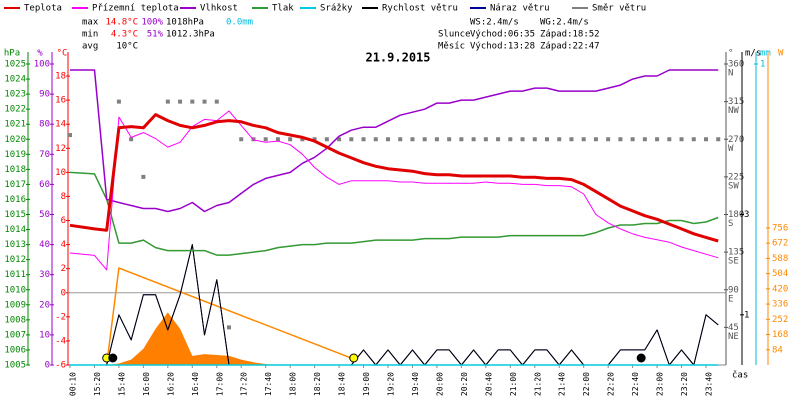 The image size is (800, 400). What do you see at coordinates (15, 65) in the screenshot?
I see `y-tick-label: 1025` at bounding box center [15, 65].